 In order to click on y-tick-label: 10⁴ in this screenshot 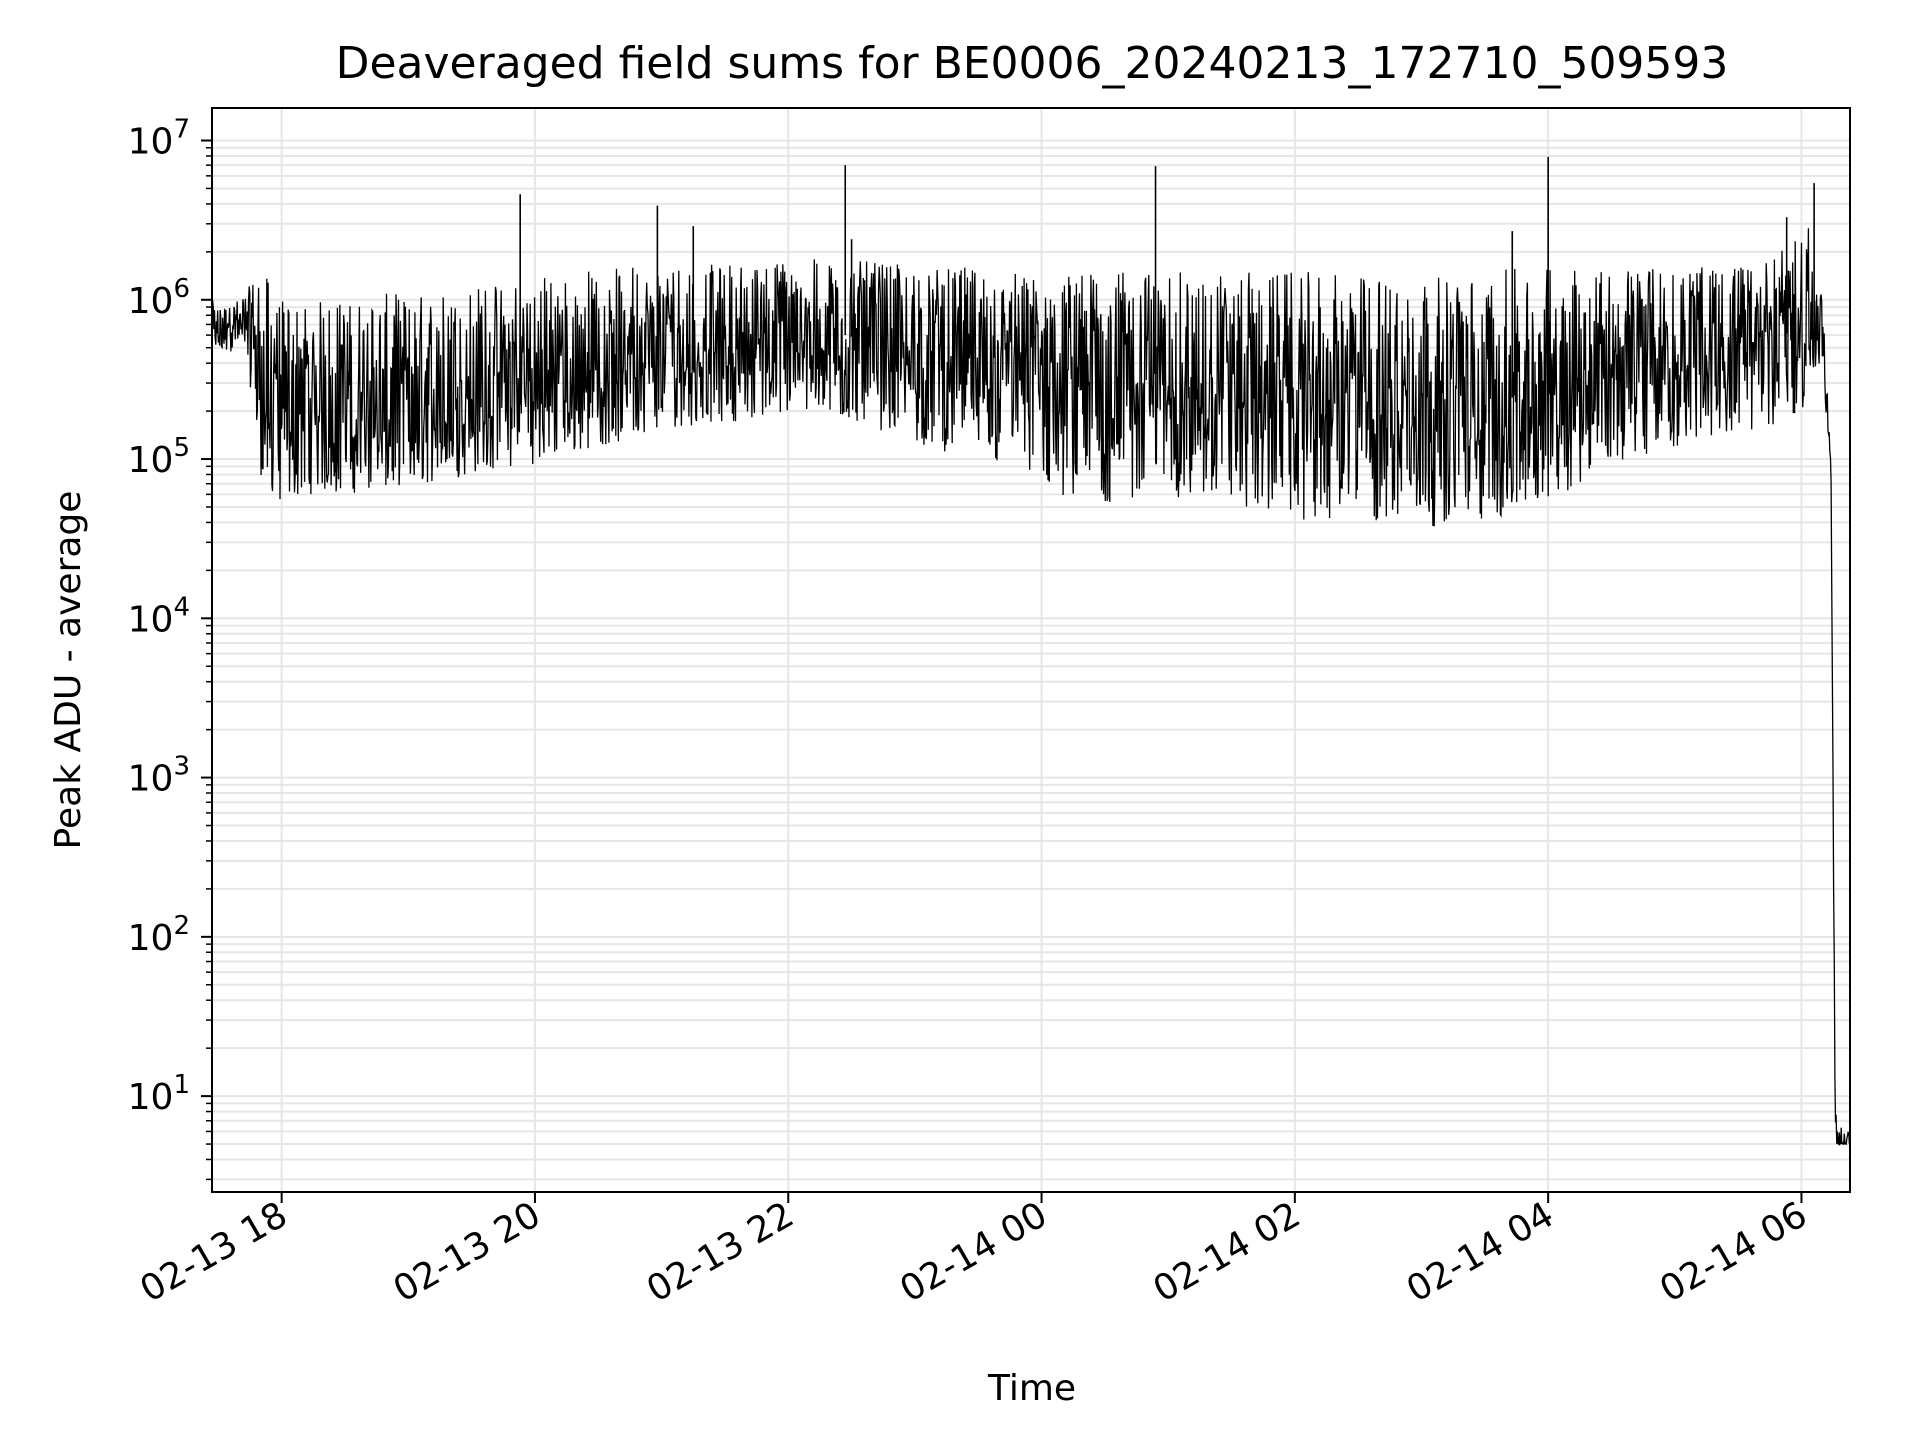, I will do `click(159, 616)`.